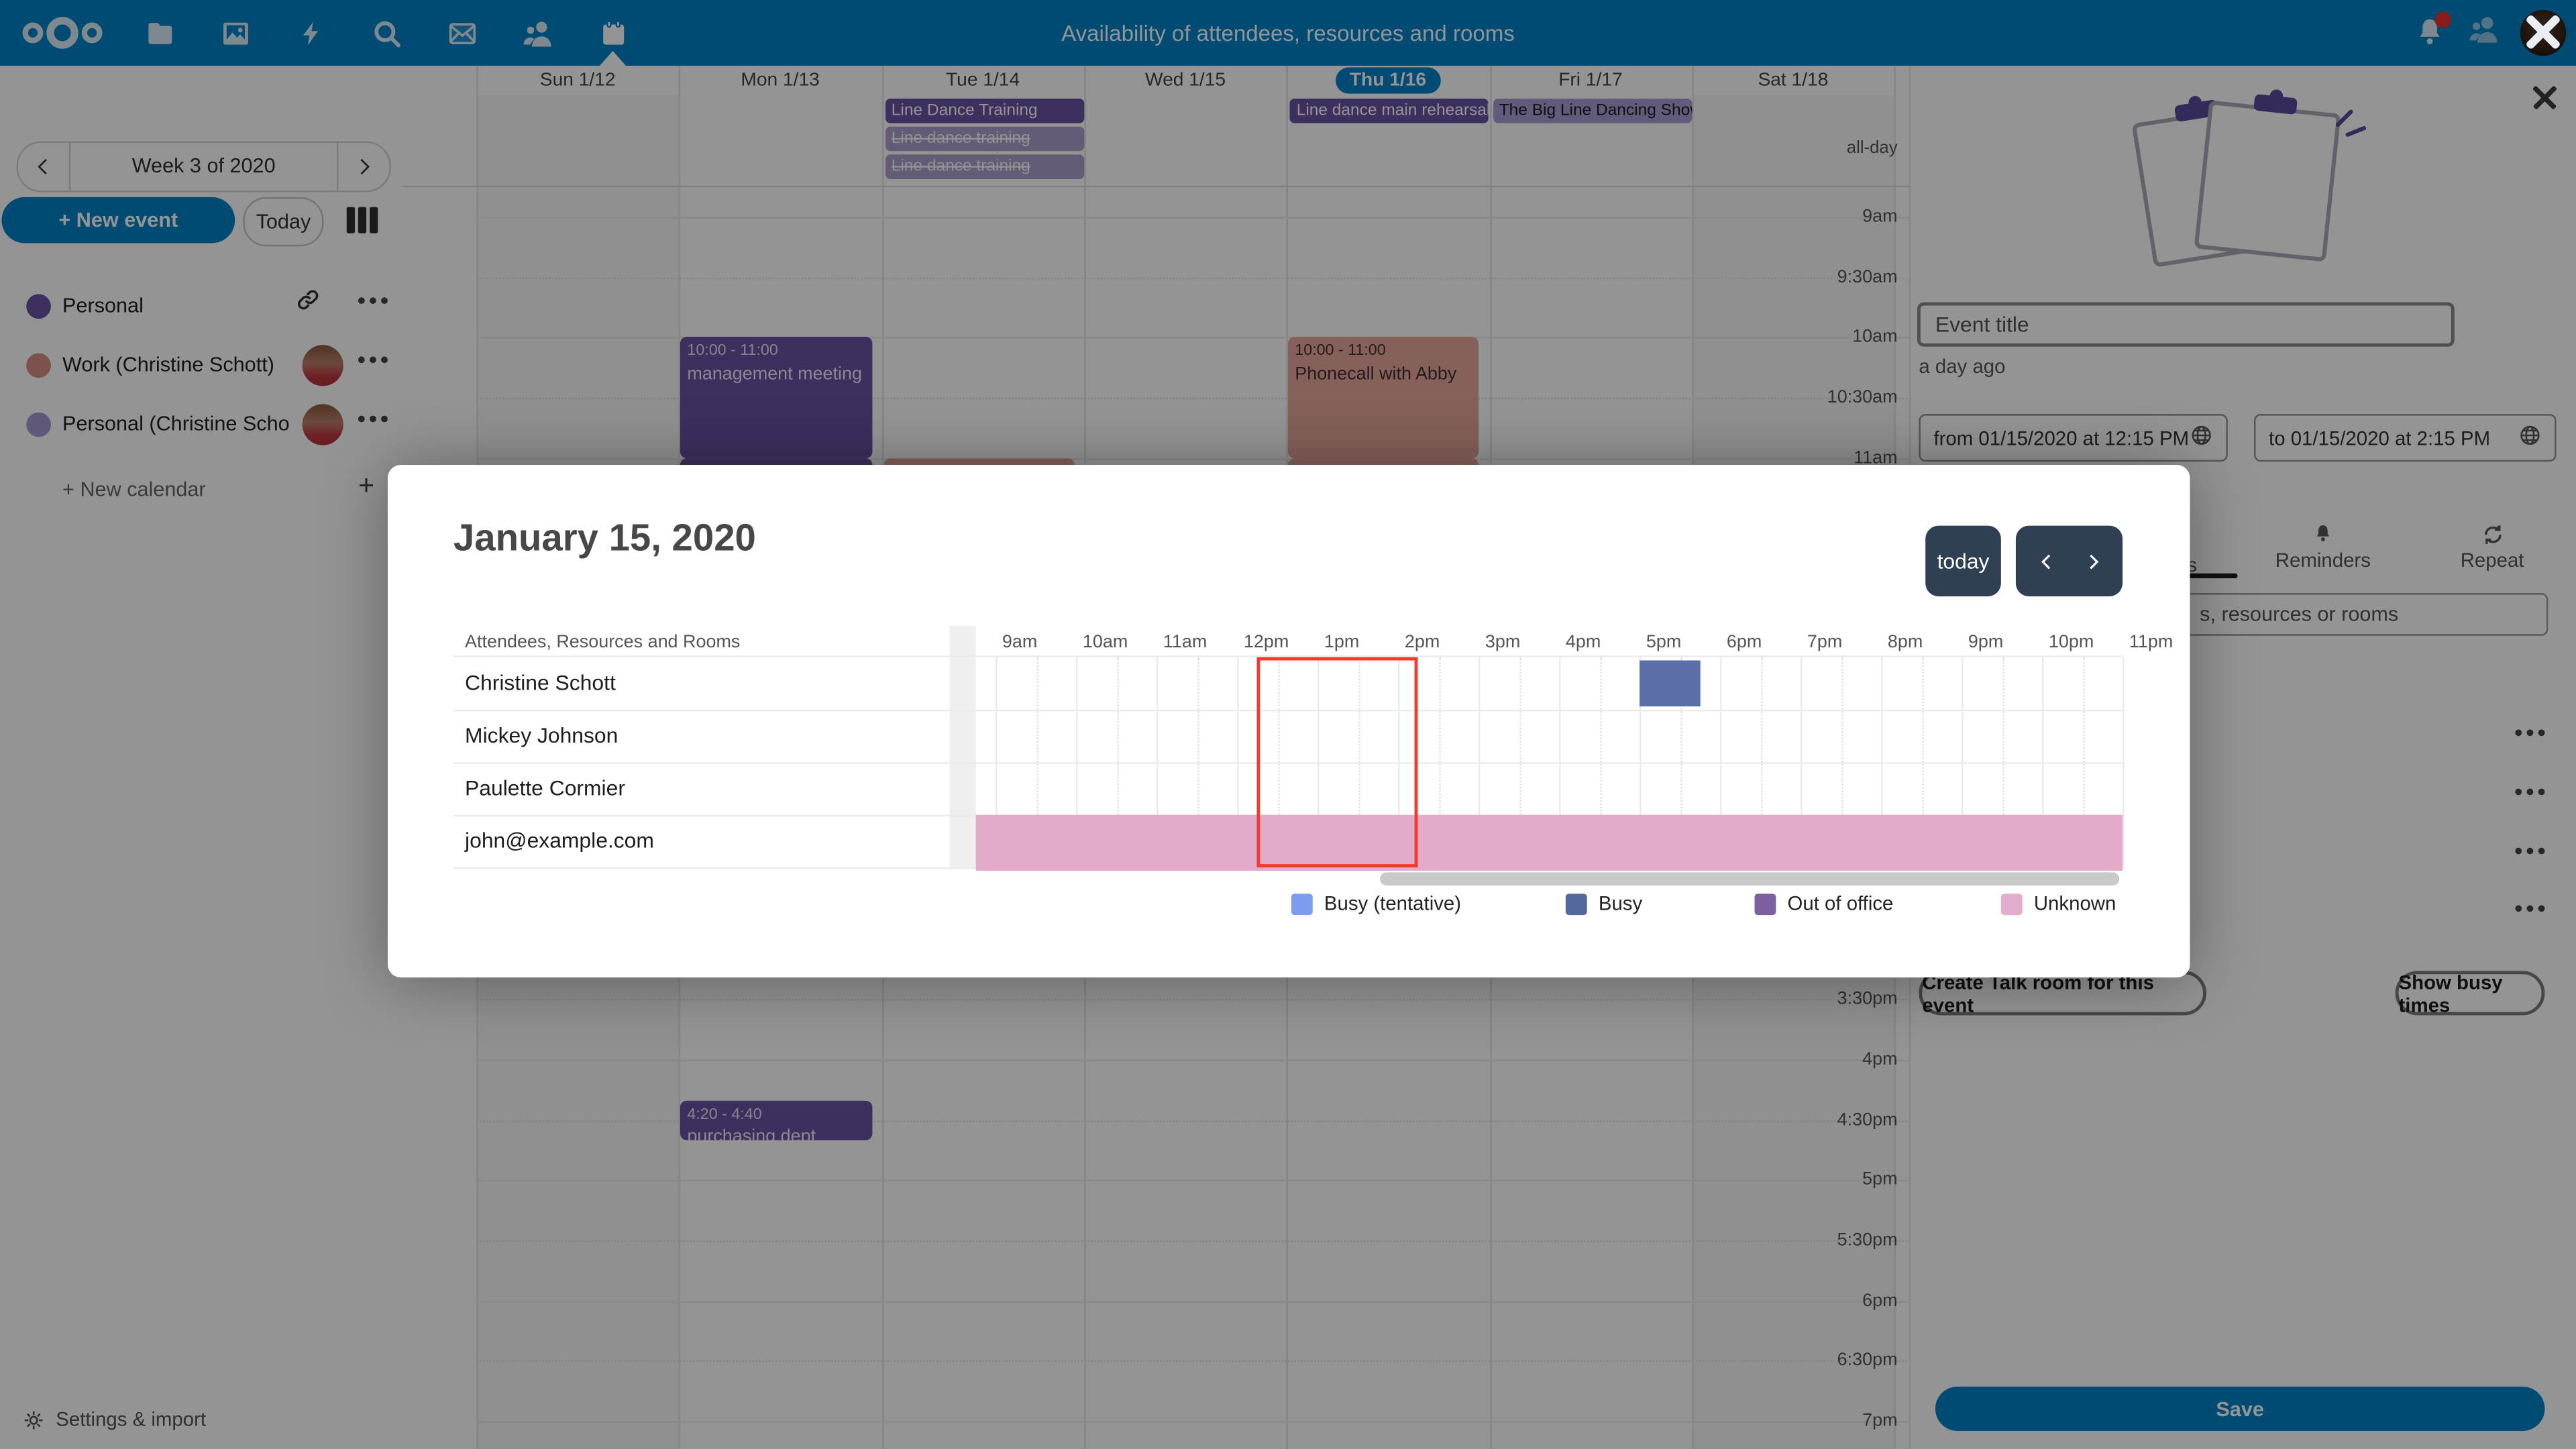 The height and width of the screenshot is (1449, 2576). I want to click on start-datetime-value: from 01/15/2020 at 12:15 PM, so click(2061, 437).